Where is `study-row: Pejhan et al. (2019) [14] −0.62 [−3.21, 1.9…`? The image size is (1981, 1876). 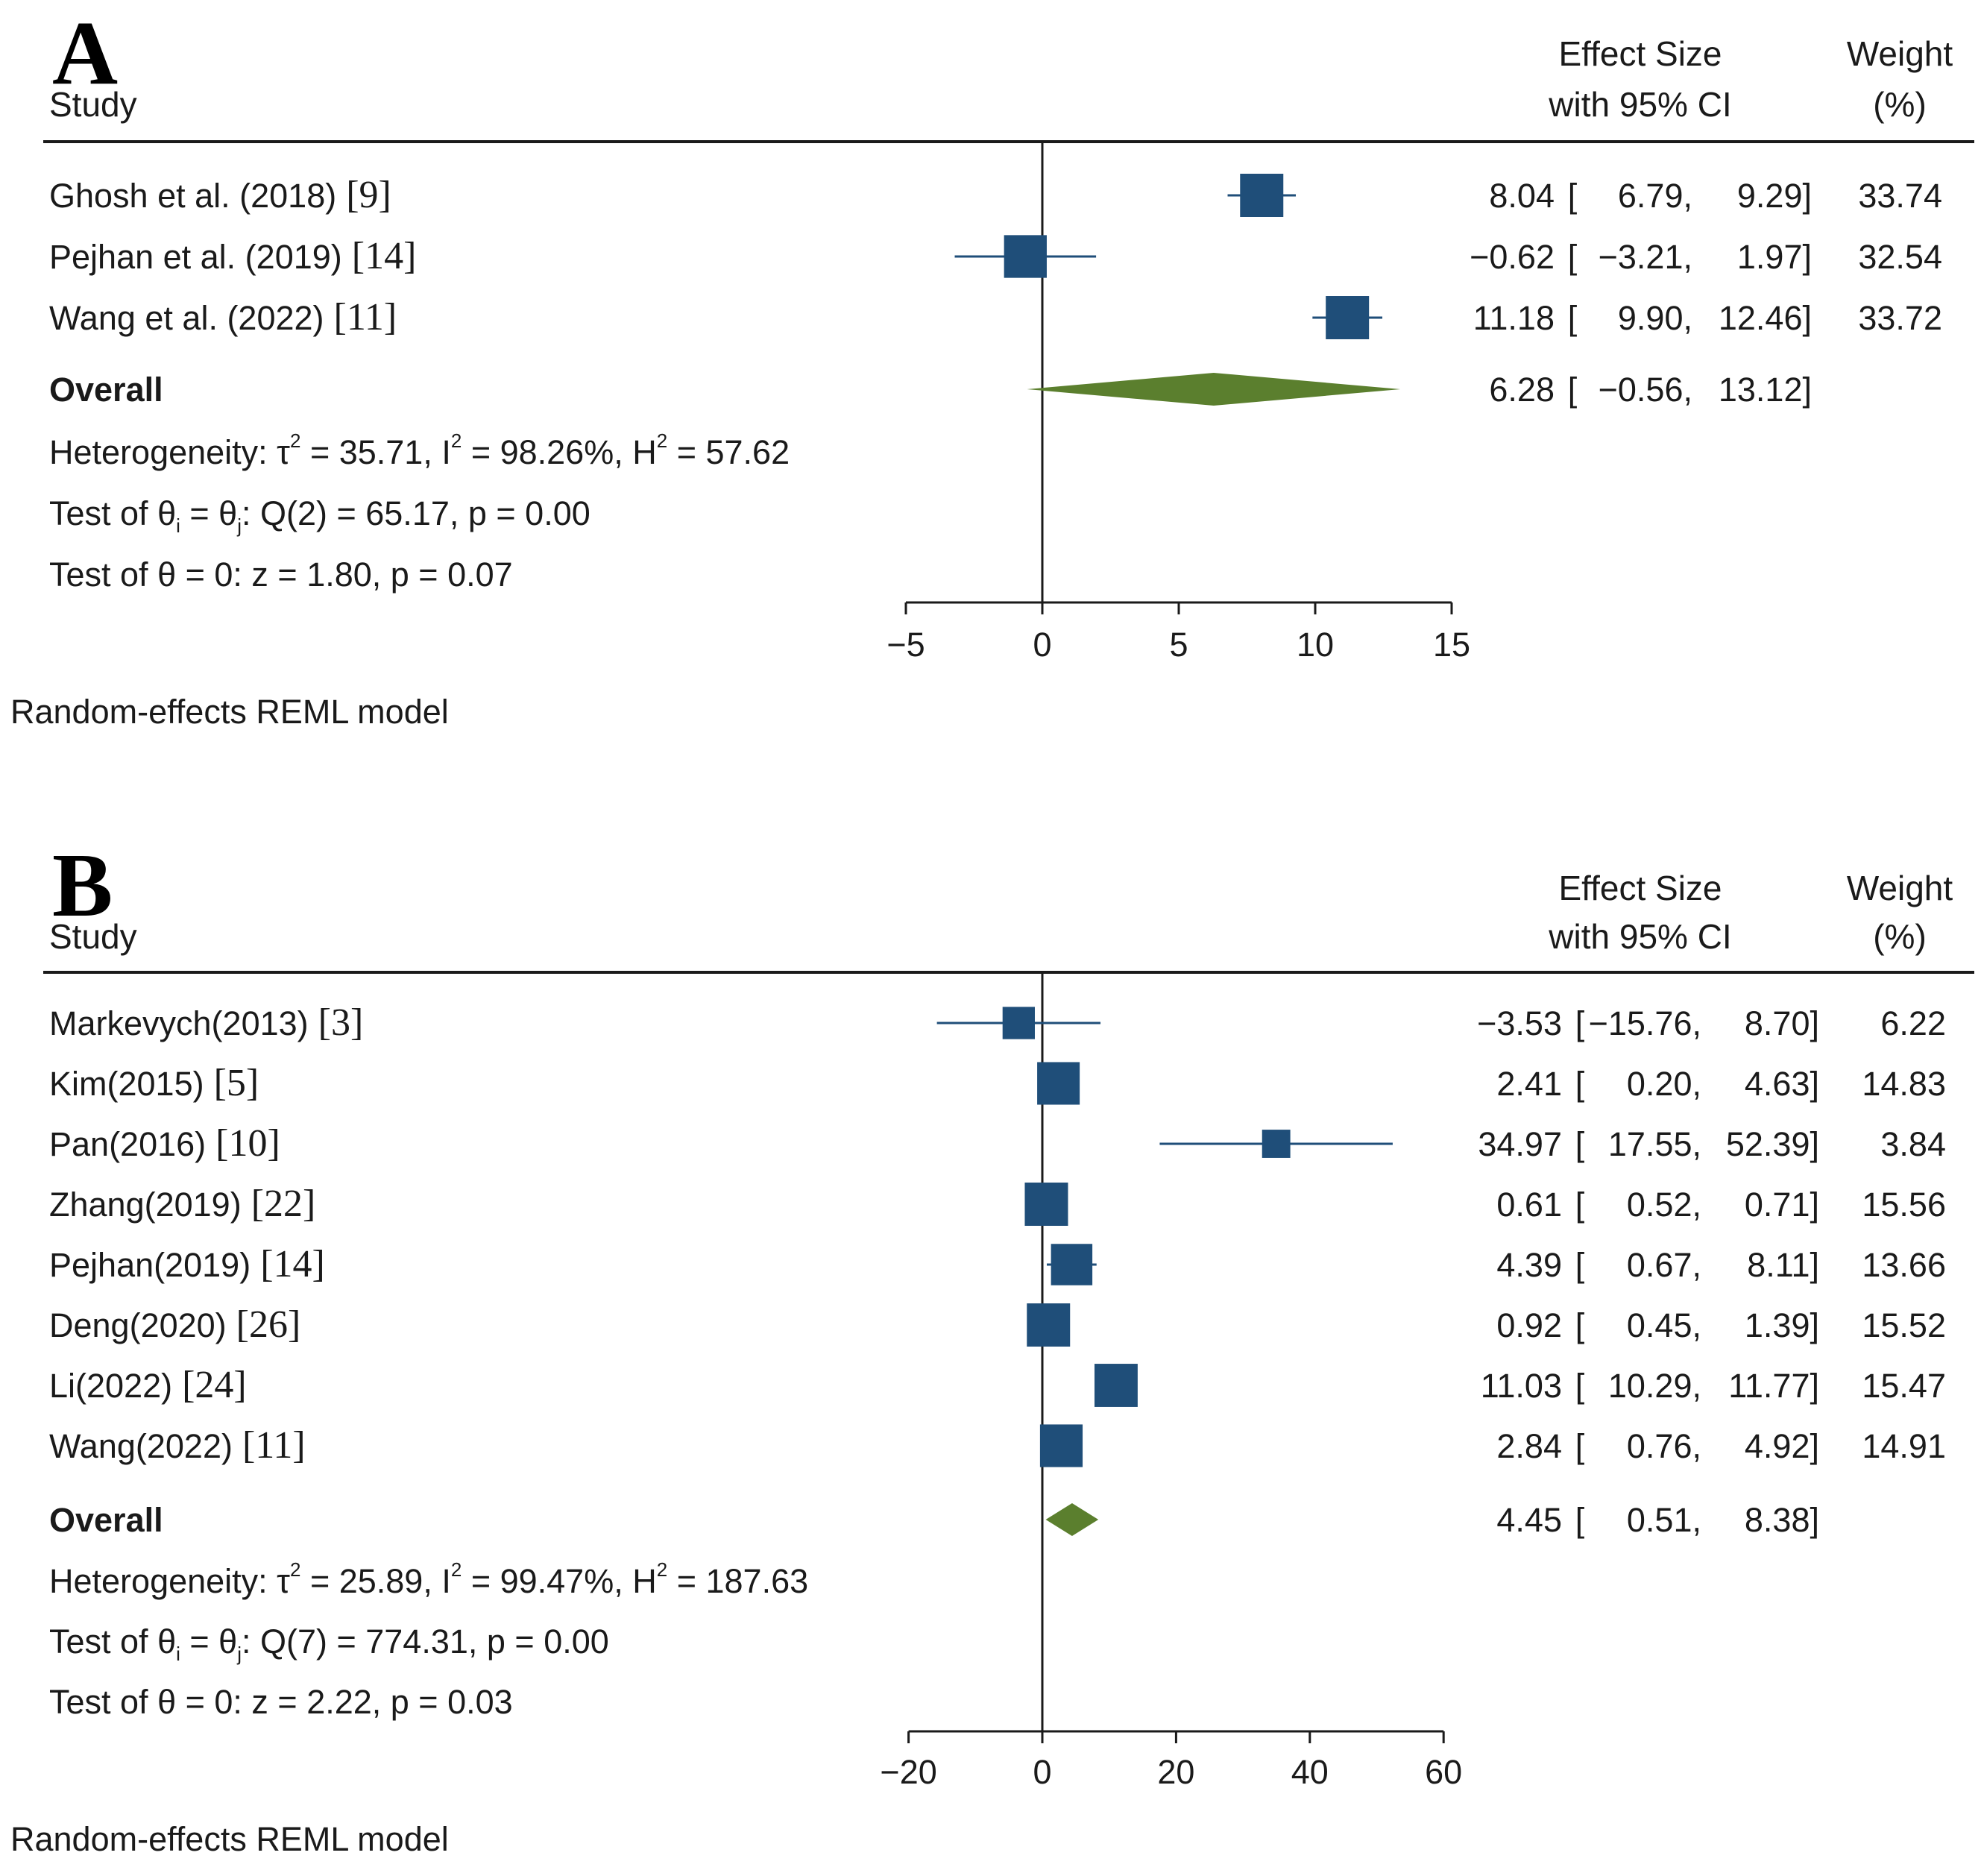
study-row: Pejhan et al. (2019) [14] −0.62 [−3.21, 1.9… is located at coordinates (996, 256).